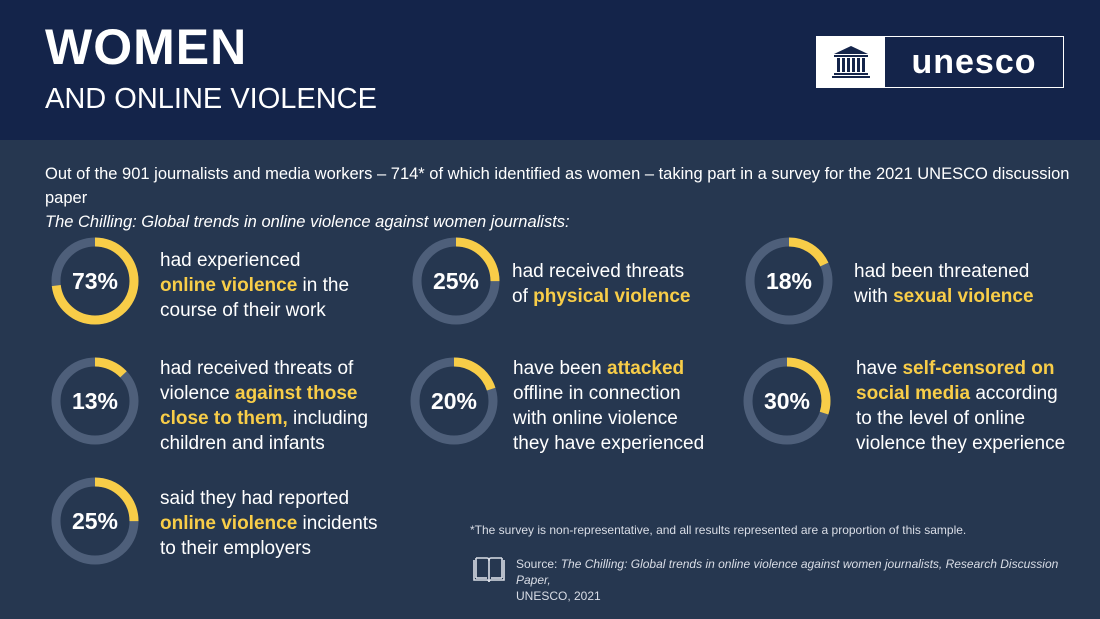 This screenshot has width=1100, height=619. I want to click on stat-text-line: said they had reported, so click(255, 498).